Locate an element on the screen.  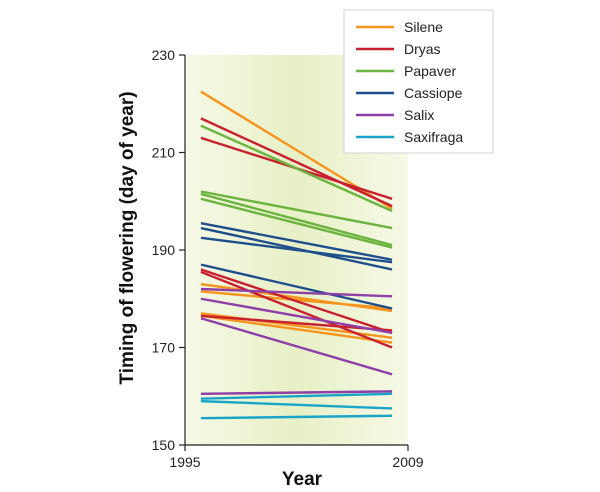
legend-label-silene: Silene is located at coordinates (423, 27).